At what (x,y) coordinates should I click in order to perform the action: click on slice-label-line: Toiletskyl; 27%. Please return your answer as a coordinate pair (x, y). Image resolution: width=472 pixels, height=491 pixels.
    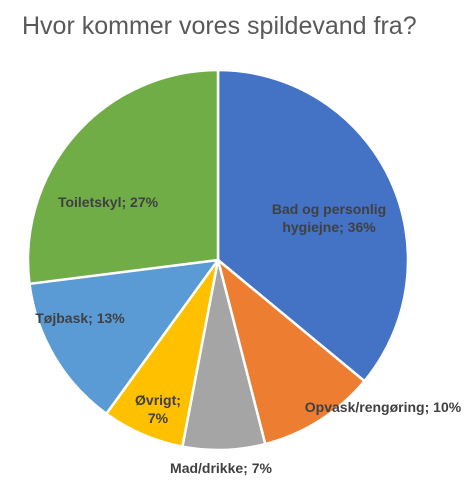
    Looking at the image, I should click on (108, 202).